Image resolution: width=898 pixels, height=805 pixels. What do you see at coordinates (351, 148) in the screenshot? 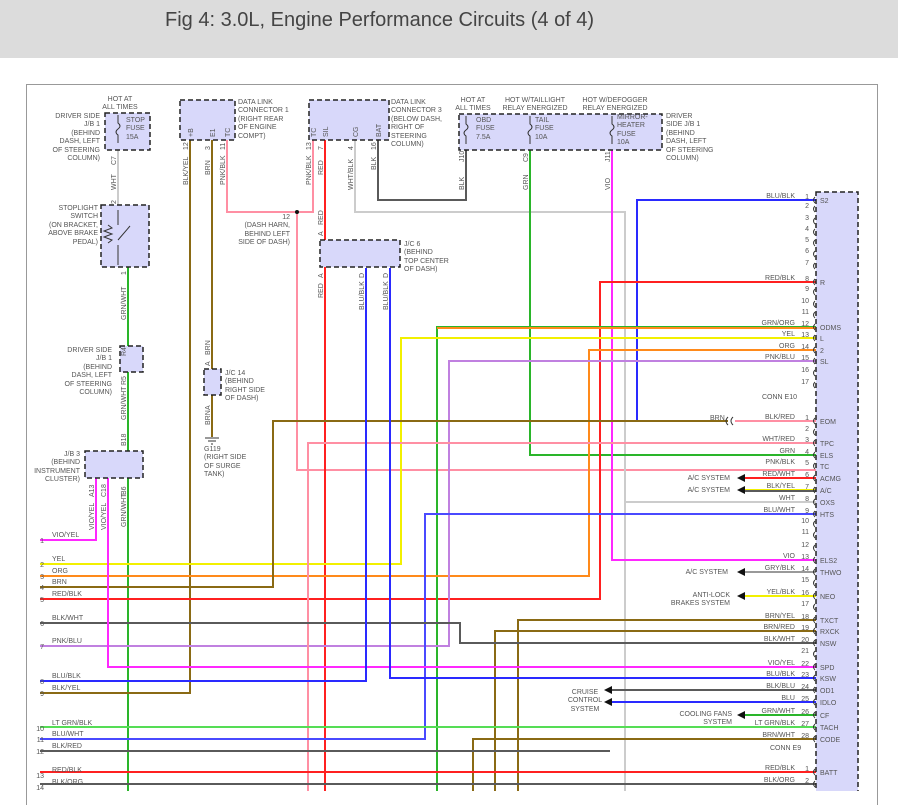
I see `vertical-wire-label: 4` at bounding box center [351, 148].